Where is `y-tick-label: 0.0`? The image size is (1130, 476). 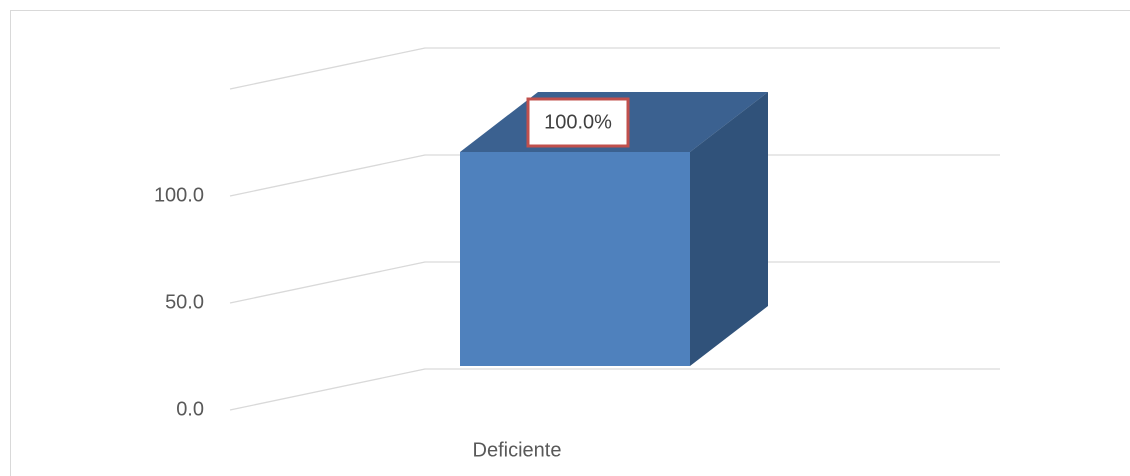
y-tick-label: 0.0 is located at coordinates (190, 409).